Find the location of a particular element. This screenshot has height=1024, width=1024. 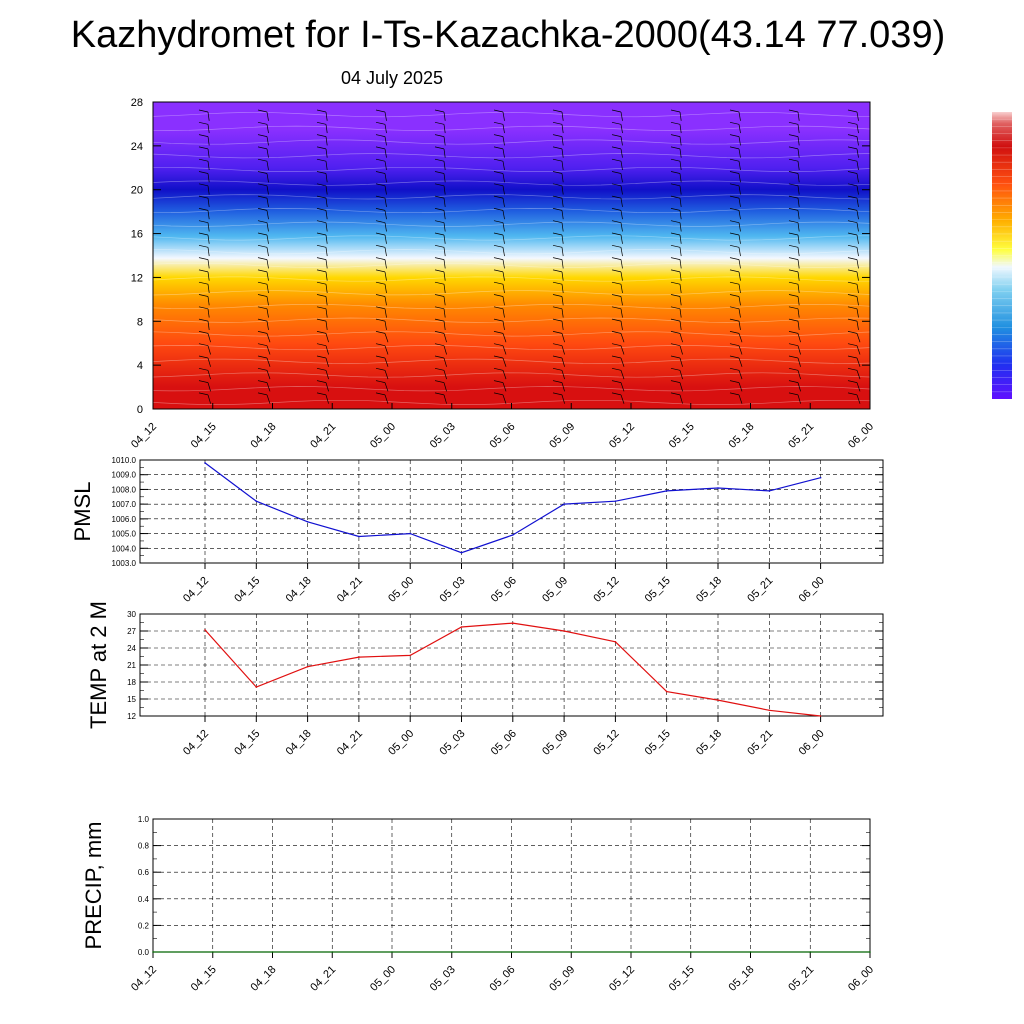

x-tick-label: 04_12 is located at coordinates (144, 436).